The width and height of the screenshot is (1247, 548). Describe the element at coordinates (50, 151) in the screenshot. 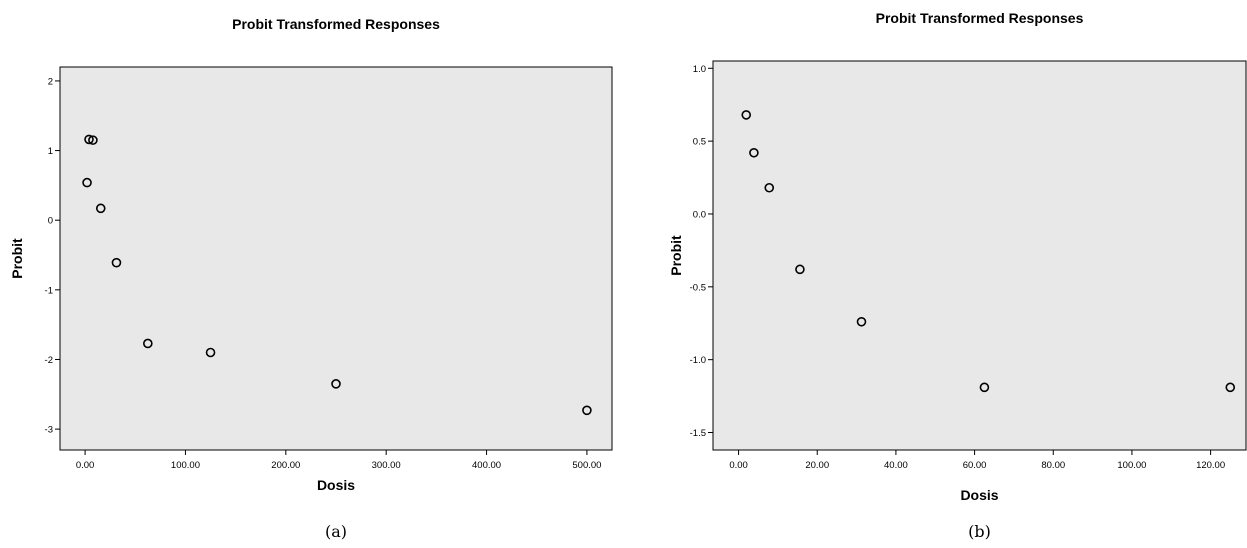

I see `y-tick-label: 1` at that location.